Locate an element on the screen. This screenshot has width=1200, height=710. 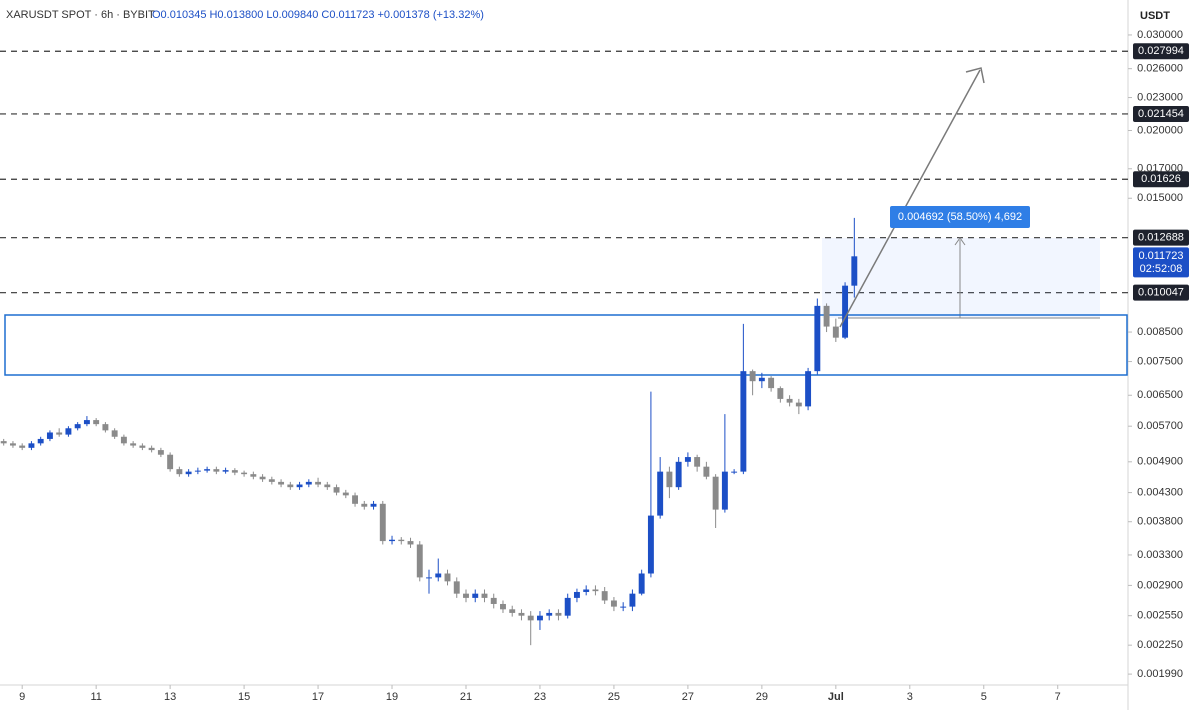
level-label: 0.027994 is located at coordinates (1161, 51).